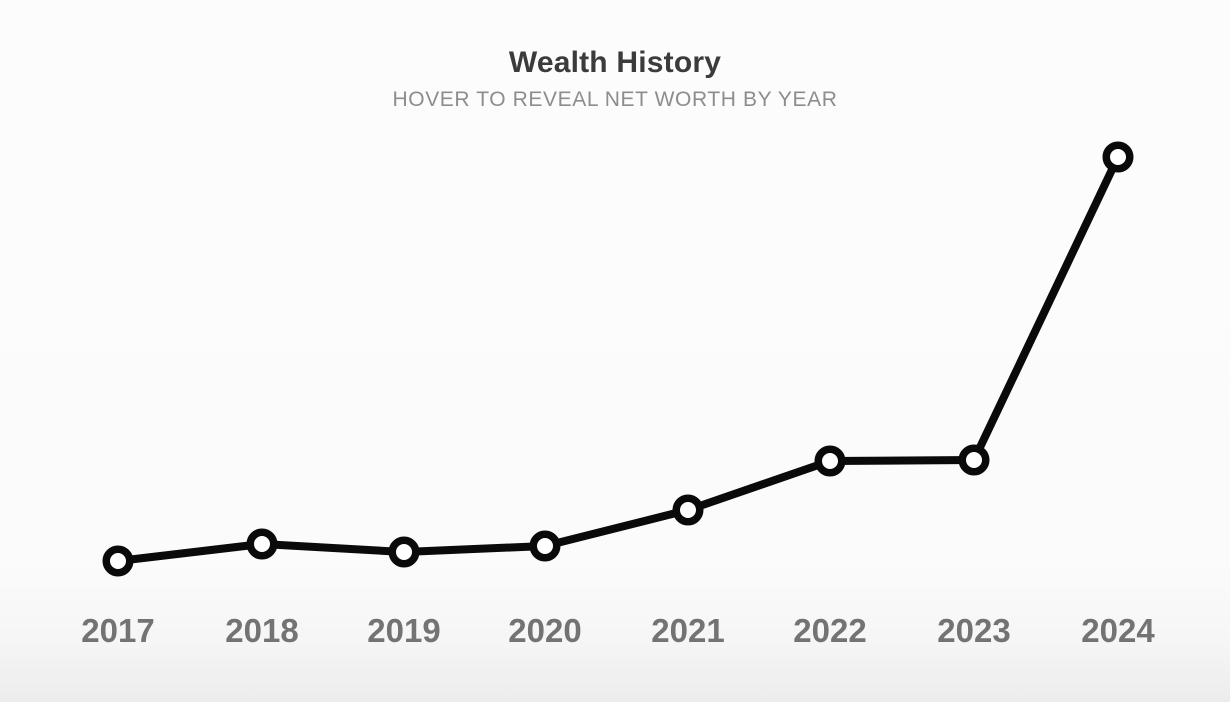  I want to click on data-point-2018, so click(262, 544).